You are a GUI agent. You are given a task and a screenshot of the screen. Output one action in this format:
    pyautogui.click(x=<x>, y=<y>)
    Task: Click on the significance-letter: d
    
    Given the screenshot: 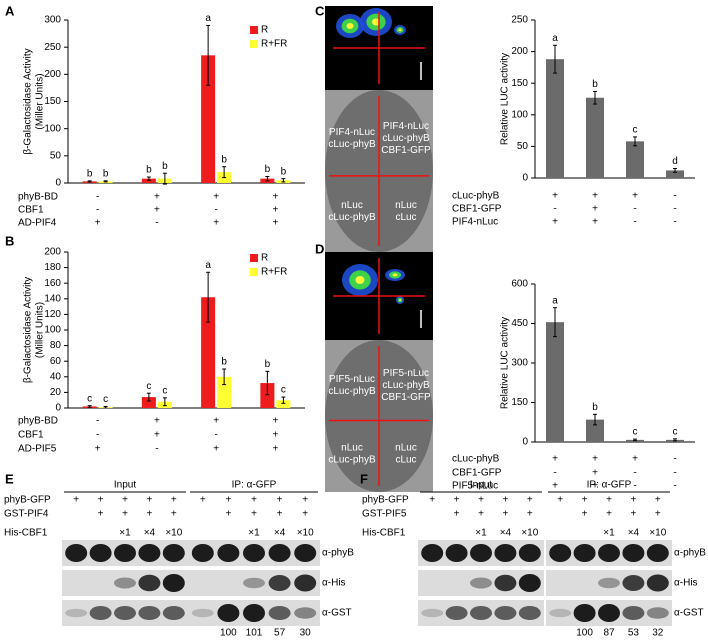 What is the action you would take?
    pyautogui.click(x=675, y=161)
    